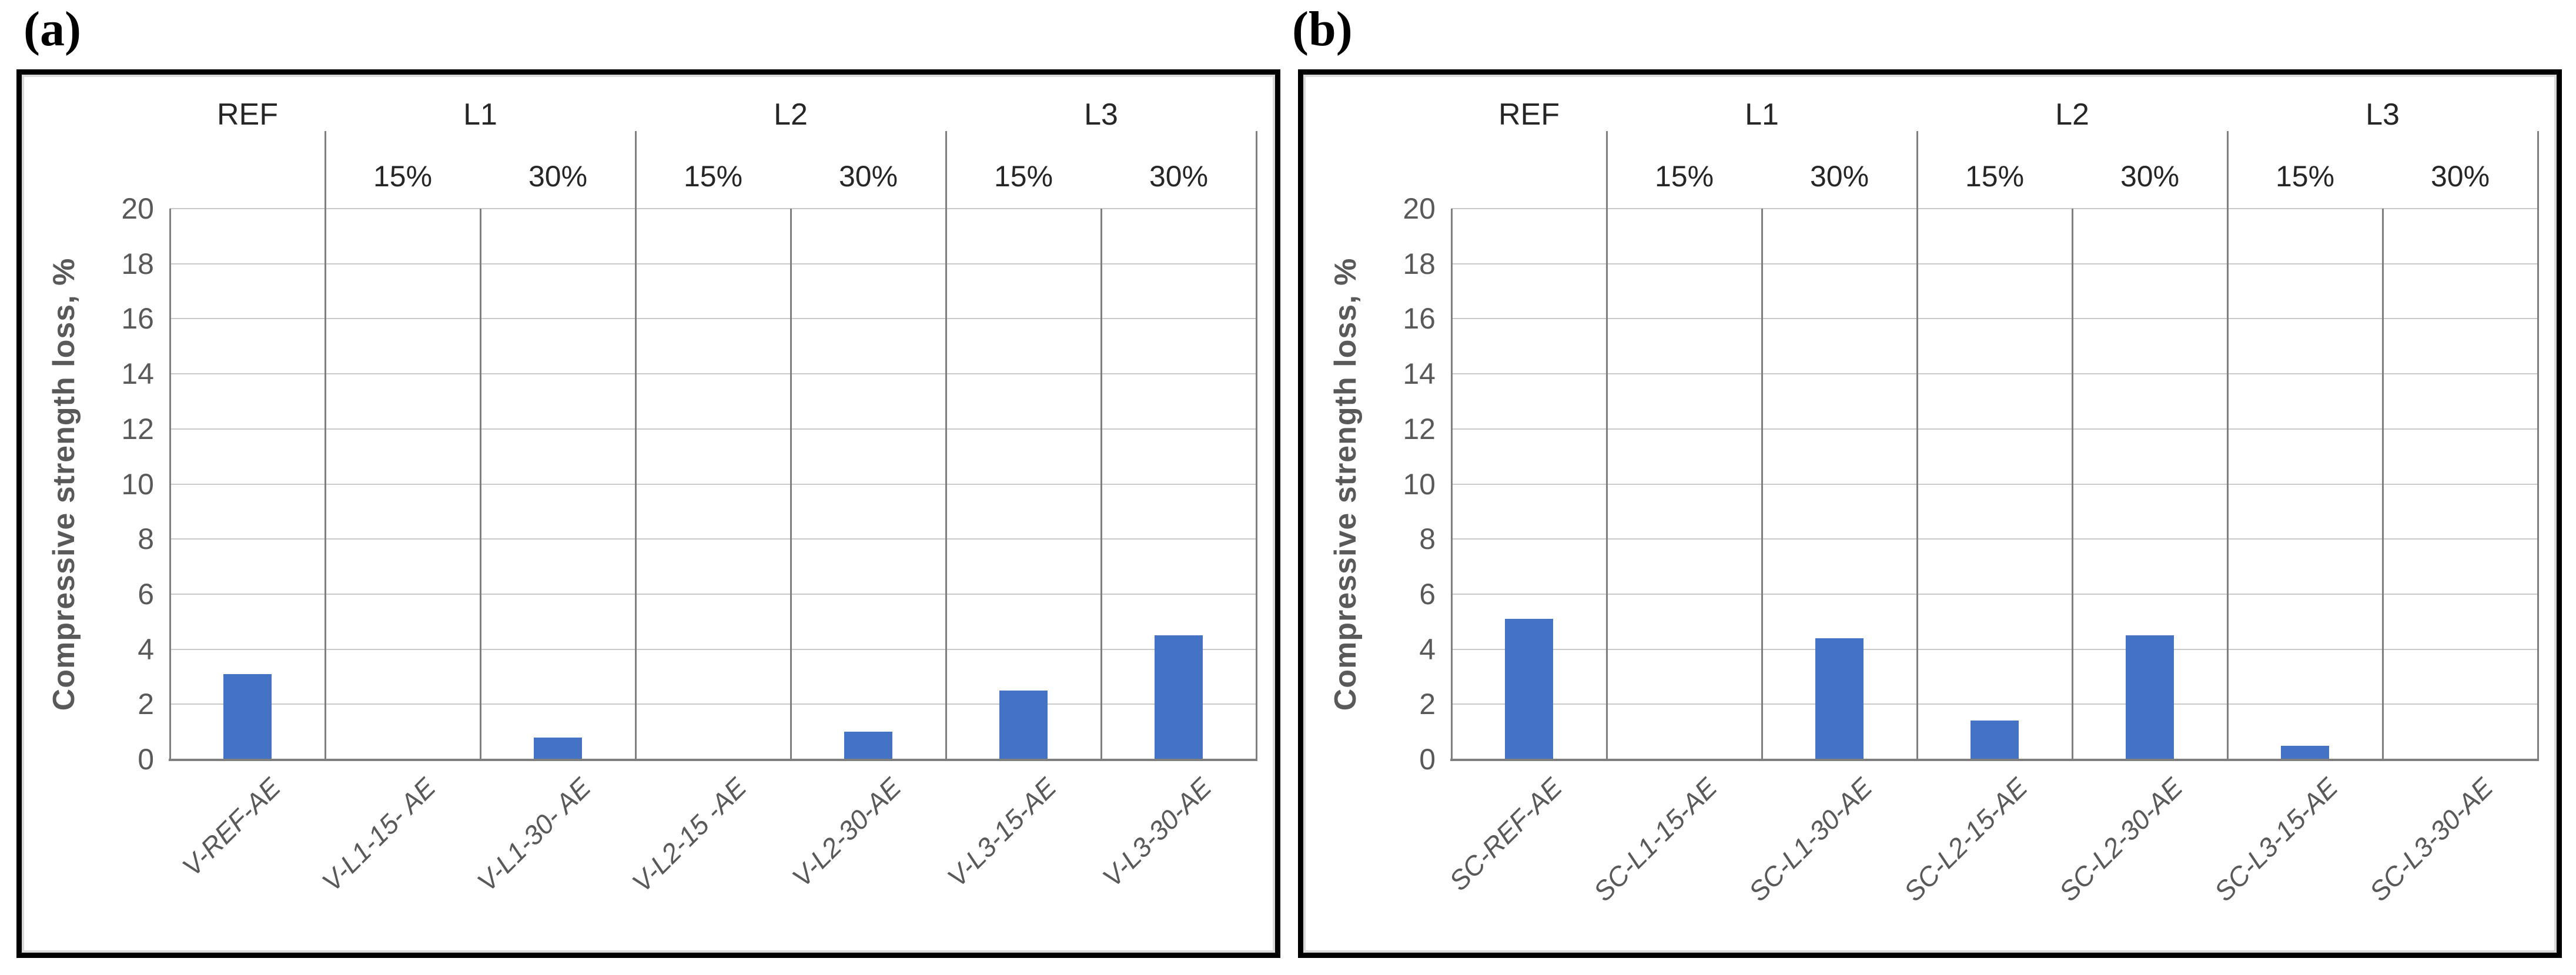 The image size is (2576, 975). What do you see at coordinates (2431, 839) in the screenshot?
I see `category-label-SC-L3-30-AE: SC-L3-30-AE` at bounding box center [2431, 839].